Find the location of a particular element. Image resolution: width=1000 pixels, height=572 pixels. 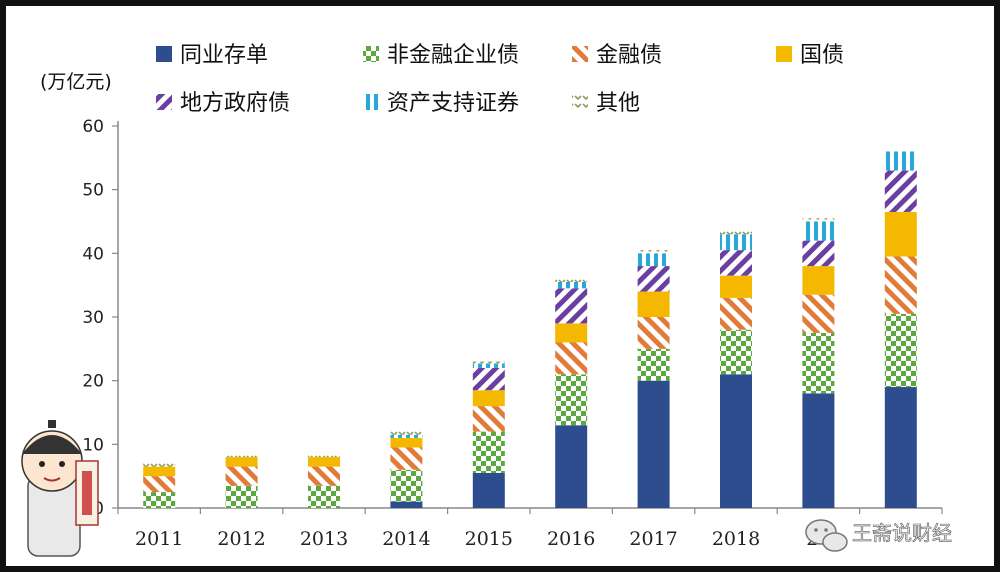

bar-segment-2015-s3 is located at coordinates (488, 398).